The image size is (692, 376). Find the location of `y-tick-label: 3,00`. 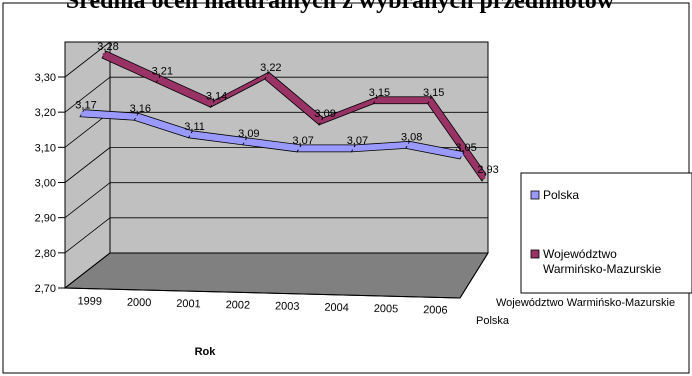

y-tick-label: 3,00 is located at coordinates (45, 184).